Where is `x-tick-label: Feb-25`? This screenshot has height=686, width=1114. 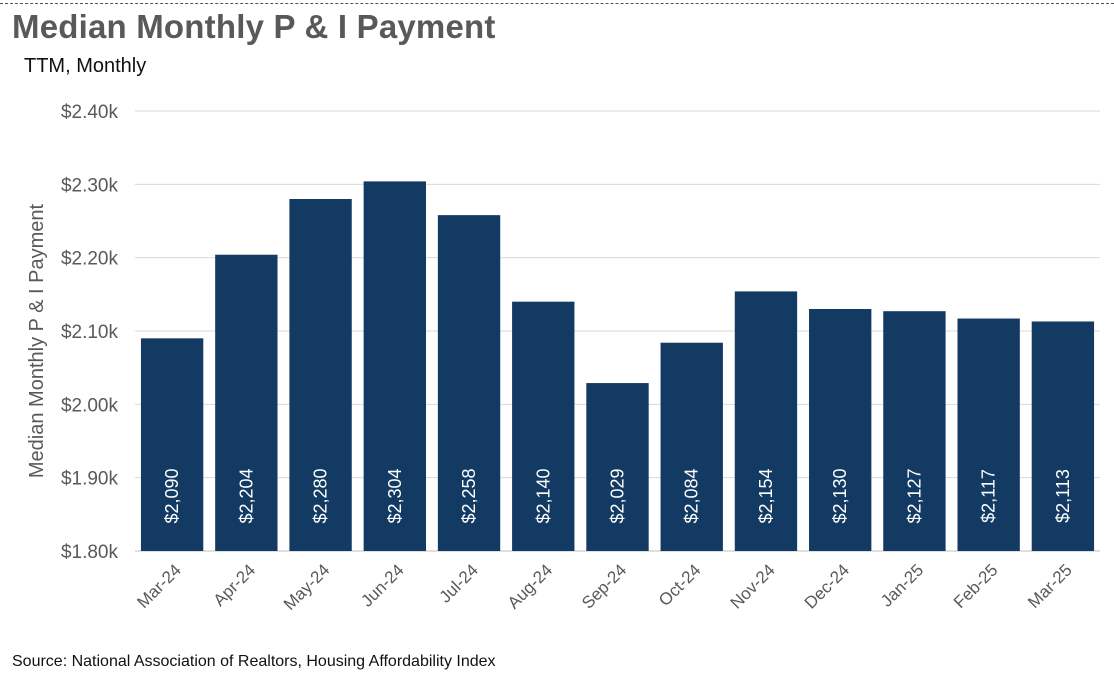 x-tick-label: Feb-25 is located at coordinates (976, 586).